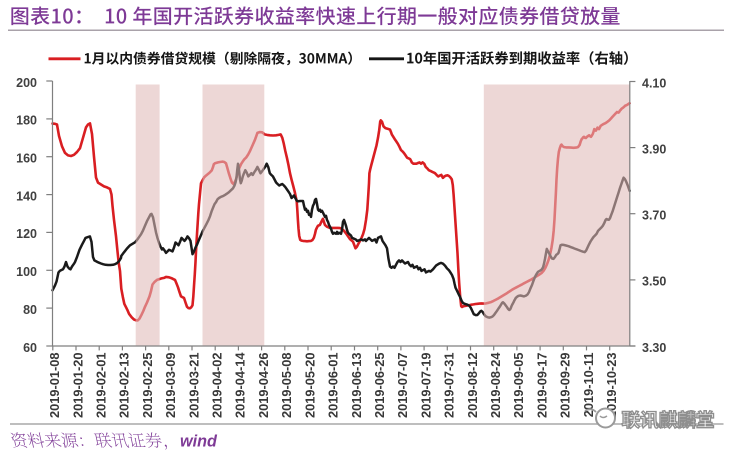  Describe the element at coordinates (654, 149) in the screenshot. I see `svg-text: 3.90` at that location.